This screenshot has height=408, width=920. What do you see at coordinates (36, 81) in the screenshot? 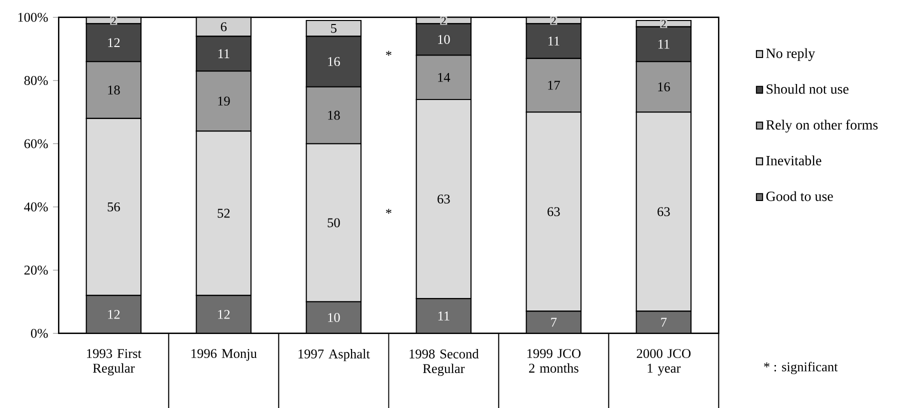
I see `y-tick-label: 80%` at bounding box center [36, 81].